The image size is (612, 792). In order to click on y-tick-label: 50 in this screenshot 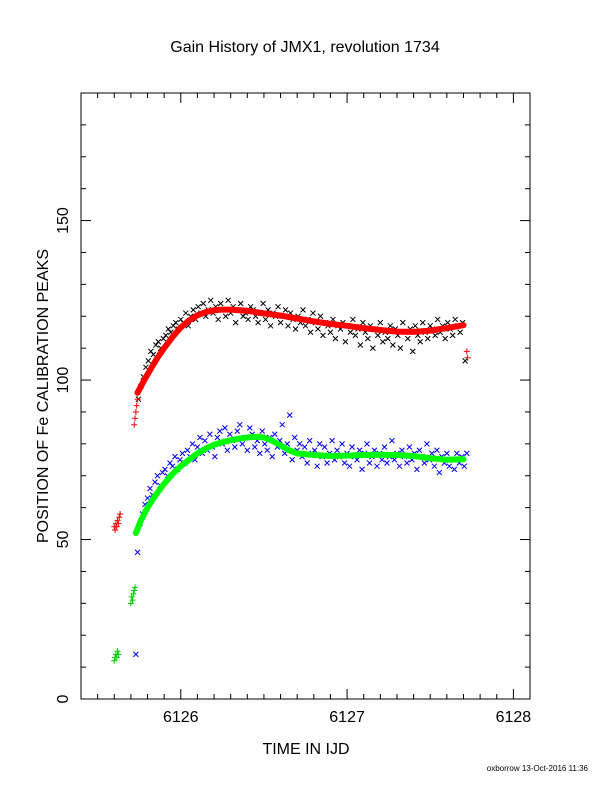, I will do `click(63, 540)`.